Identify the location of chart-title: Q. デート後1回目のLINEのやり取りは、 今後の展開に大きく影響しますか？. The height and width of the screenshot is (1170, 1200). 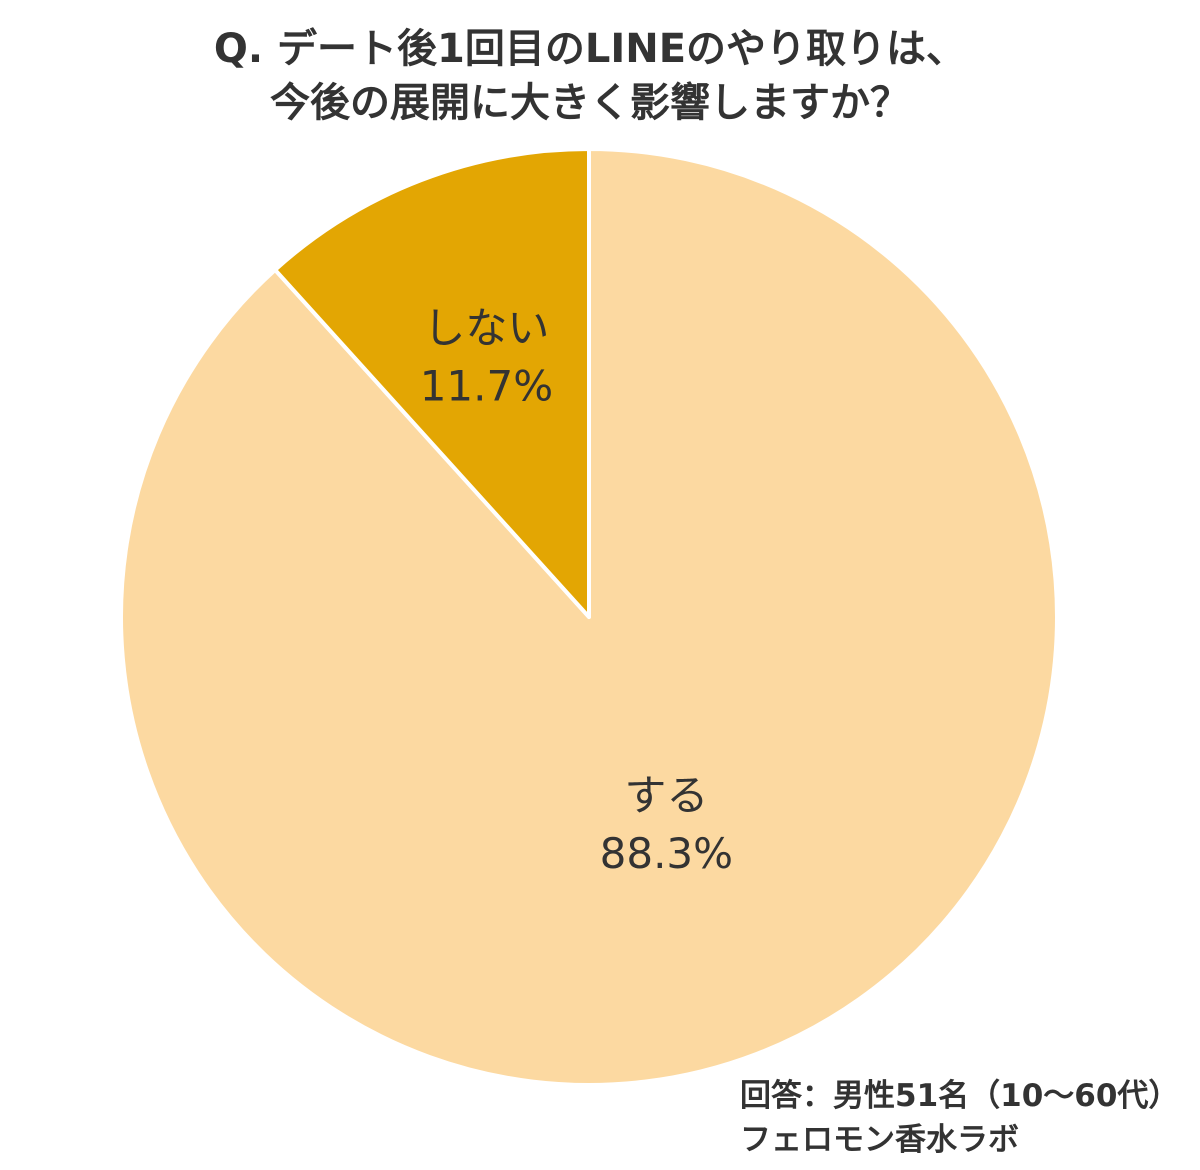
(590, 76).